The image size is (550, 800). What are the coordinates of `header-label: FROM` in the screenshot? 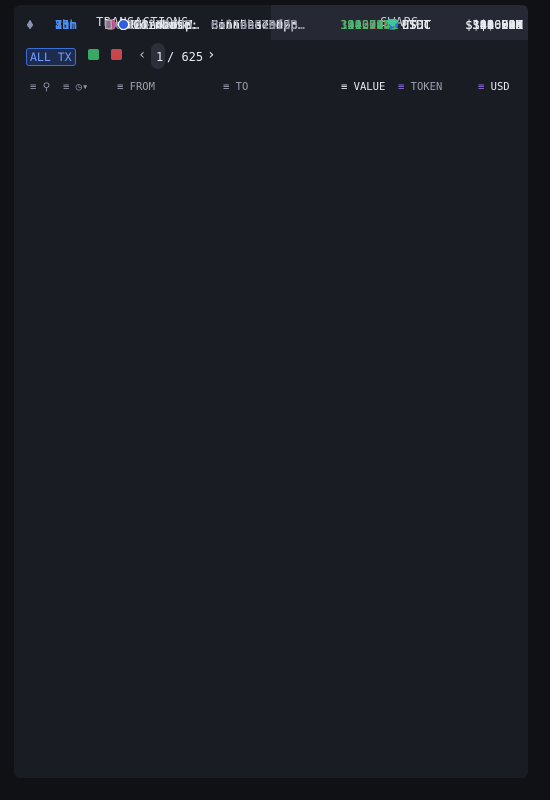 It's located at (142, 87).